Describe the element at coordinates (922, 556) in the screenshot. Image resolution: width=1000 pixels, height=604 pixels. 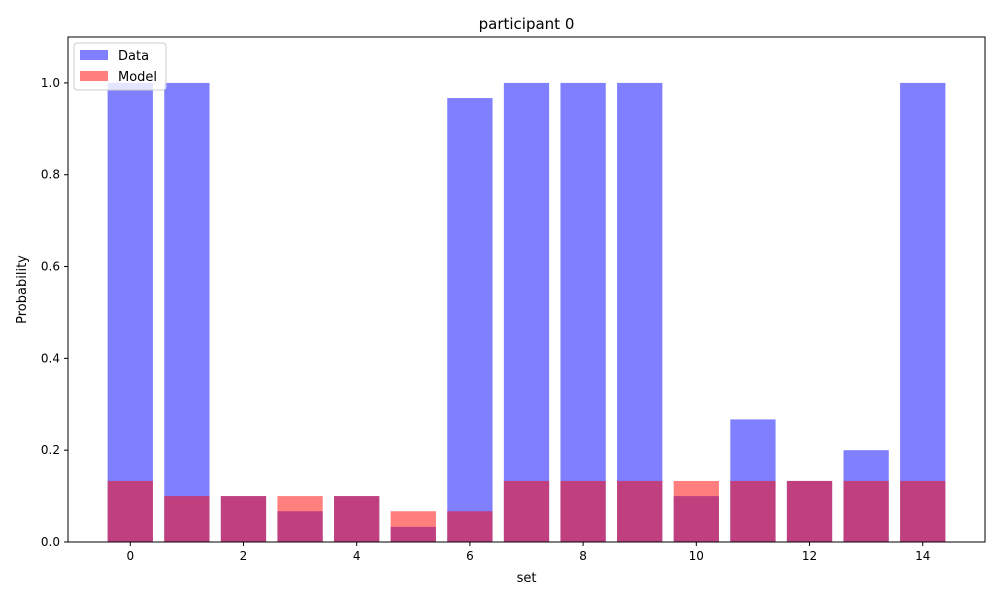
I see `x-tick-label: 14` at that location.